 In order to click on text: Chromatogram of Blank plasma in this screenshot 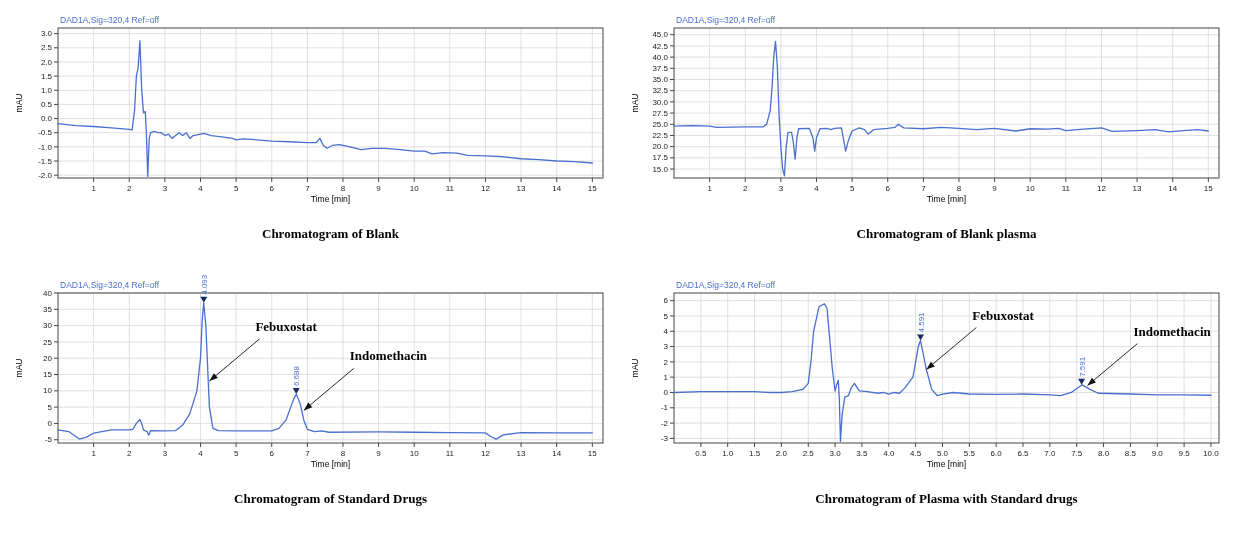, I will do `click(946, 233)`.